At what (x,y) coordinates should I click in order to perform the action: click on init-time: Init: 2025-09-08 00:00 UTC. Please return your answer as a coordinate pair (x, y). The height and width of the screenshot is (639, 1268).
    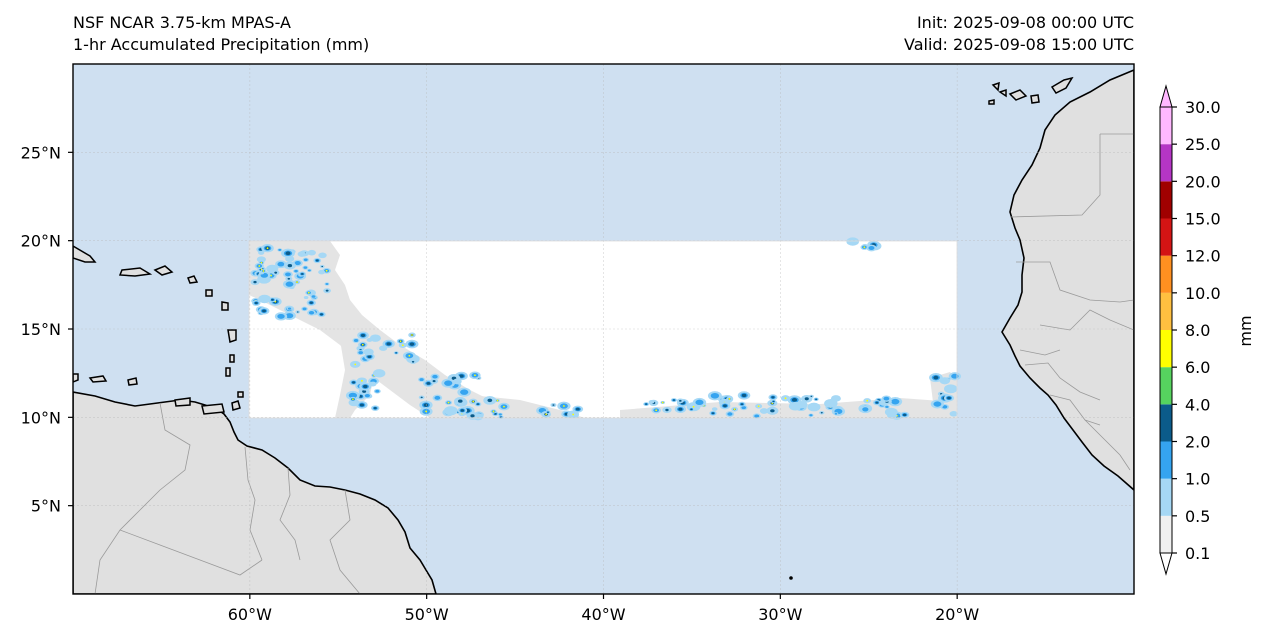
    Looking at the image, I should click on (1025, 22).